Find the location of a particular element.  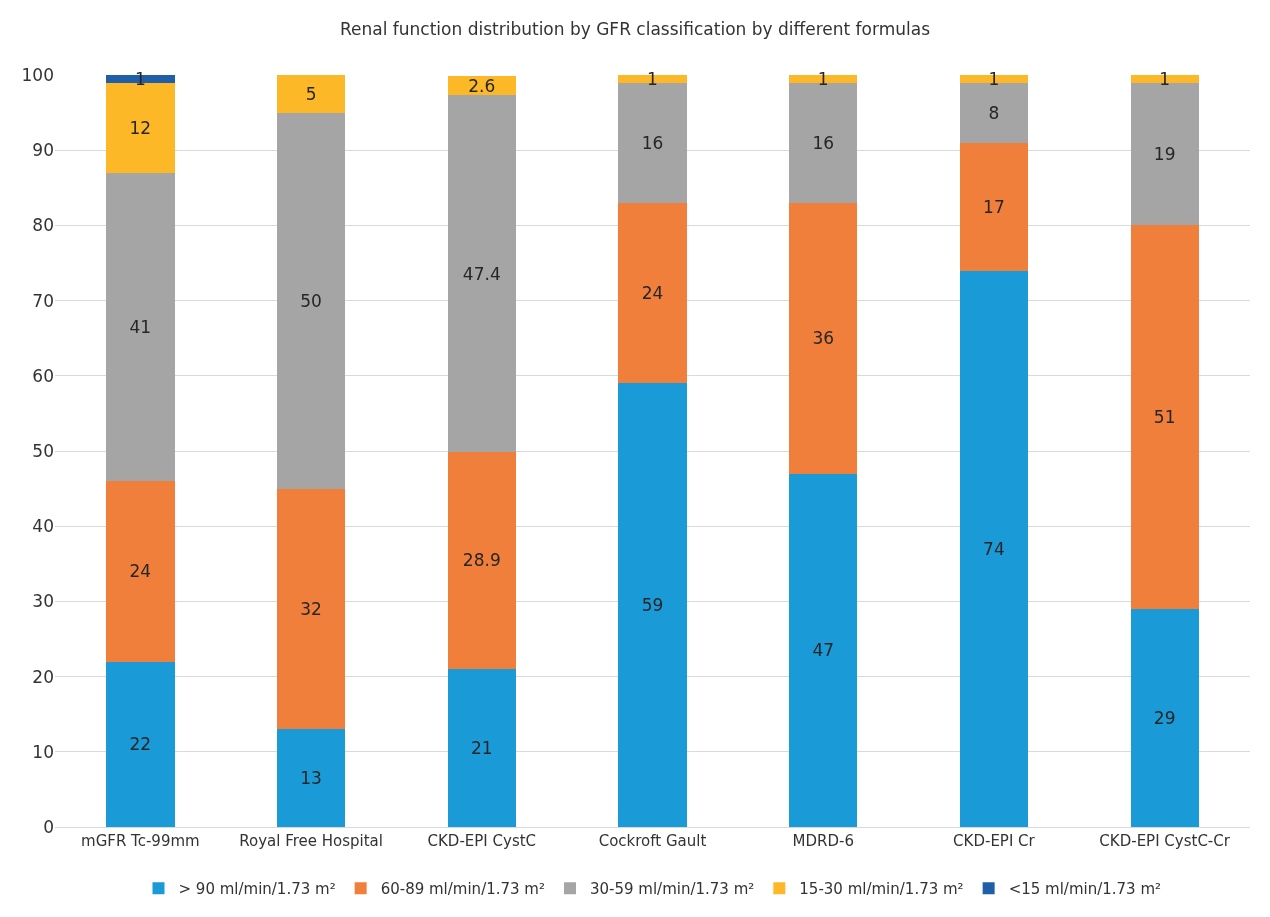

data-label: 47.4 is located at coordinates (481, 273).